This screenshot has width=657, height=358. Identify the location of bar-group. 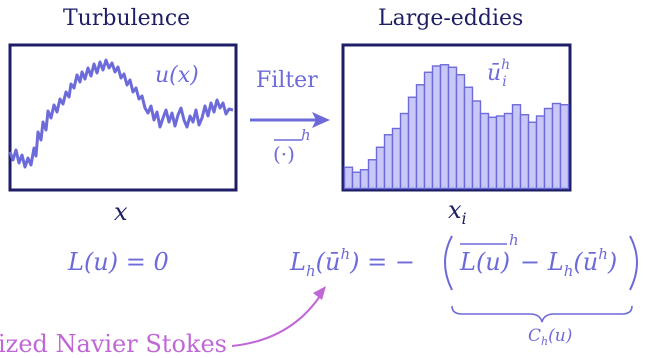
(456, 127).